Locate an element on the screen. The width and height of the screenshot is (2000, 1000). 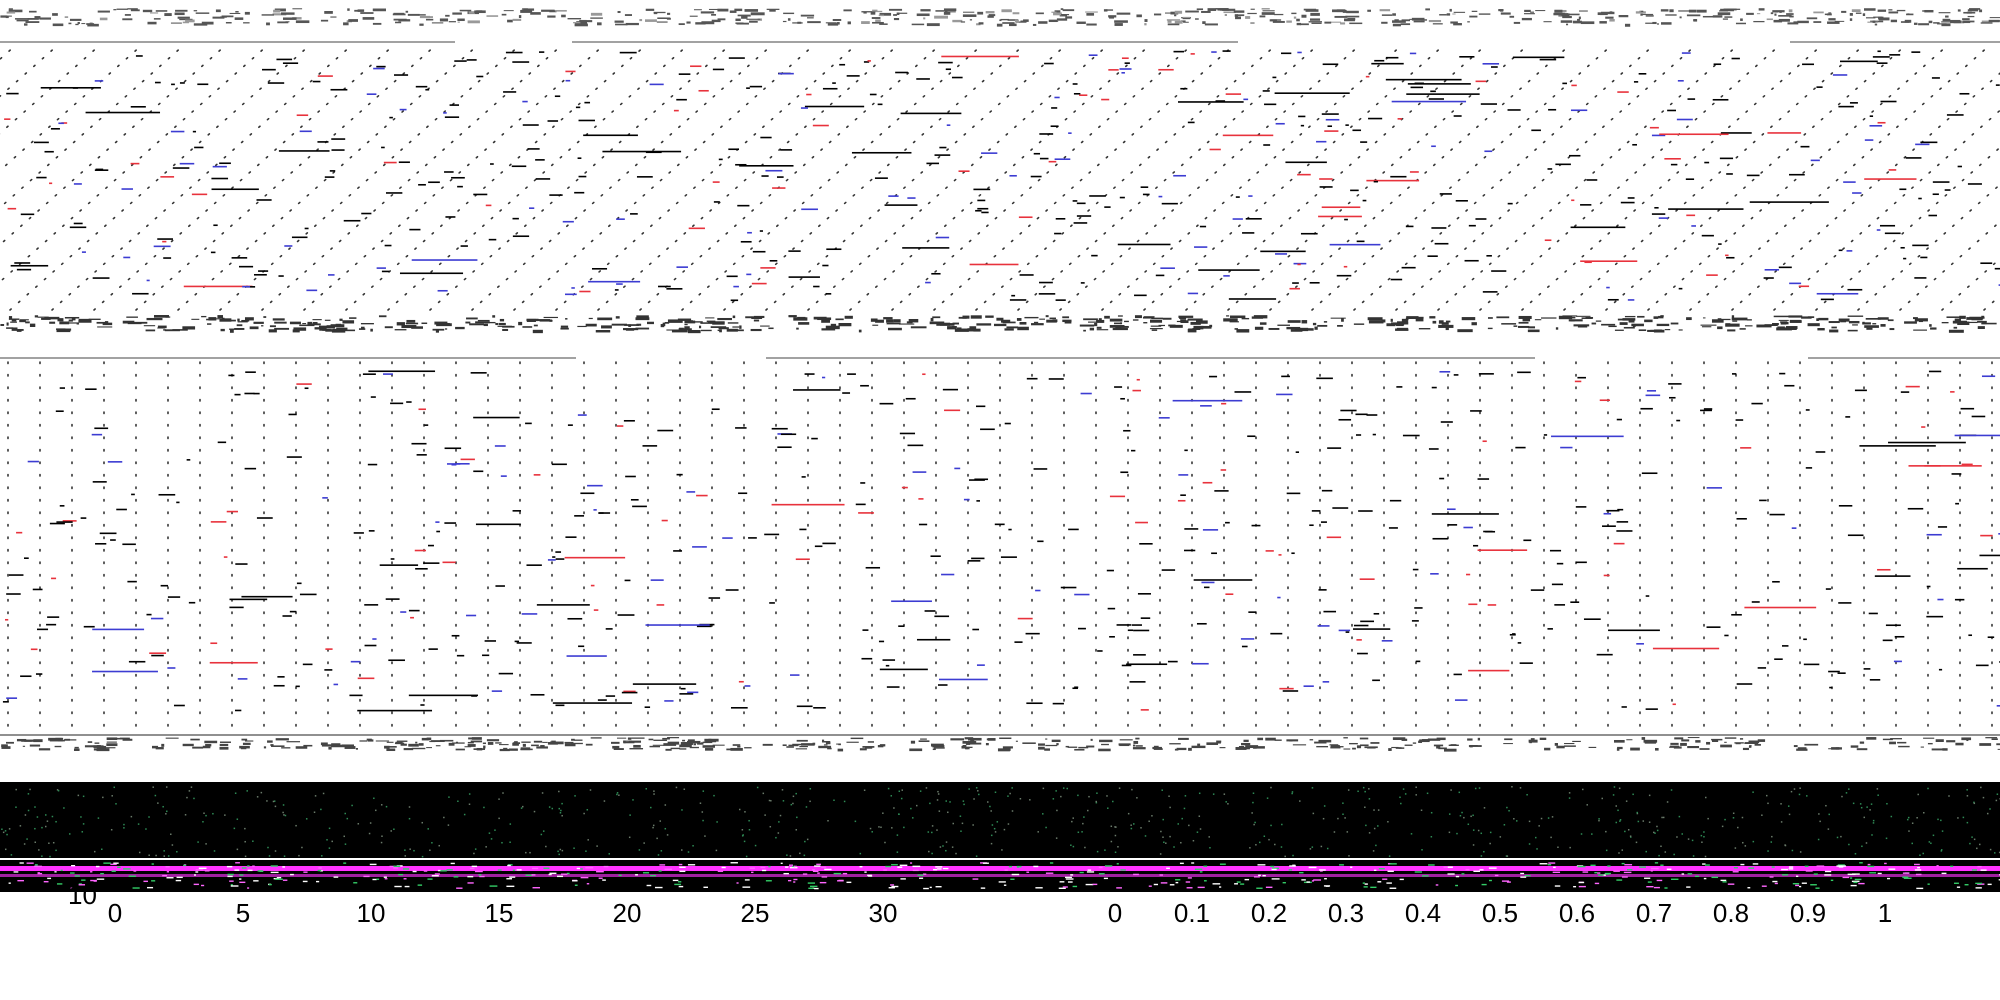
y-tick-label: 10 is located at coordinates (82, 895).